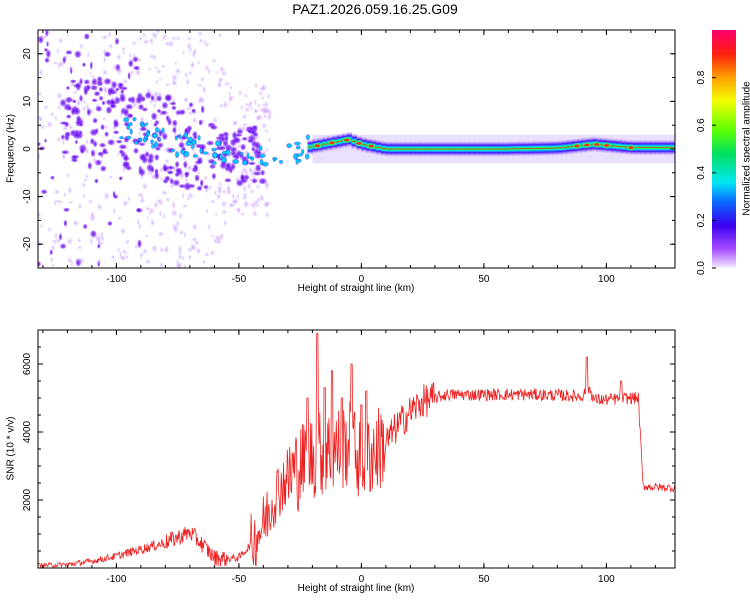 Image resolution: width=750 pixels, height=600 pixels. I want to click on snr-x-tick-label: -50, so click(239, 579).